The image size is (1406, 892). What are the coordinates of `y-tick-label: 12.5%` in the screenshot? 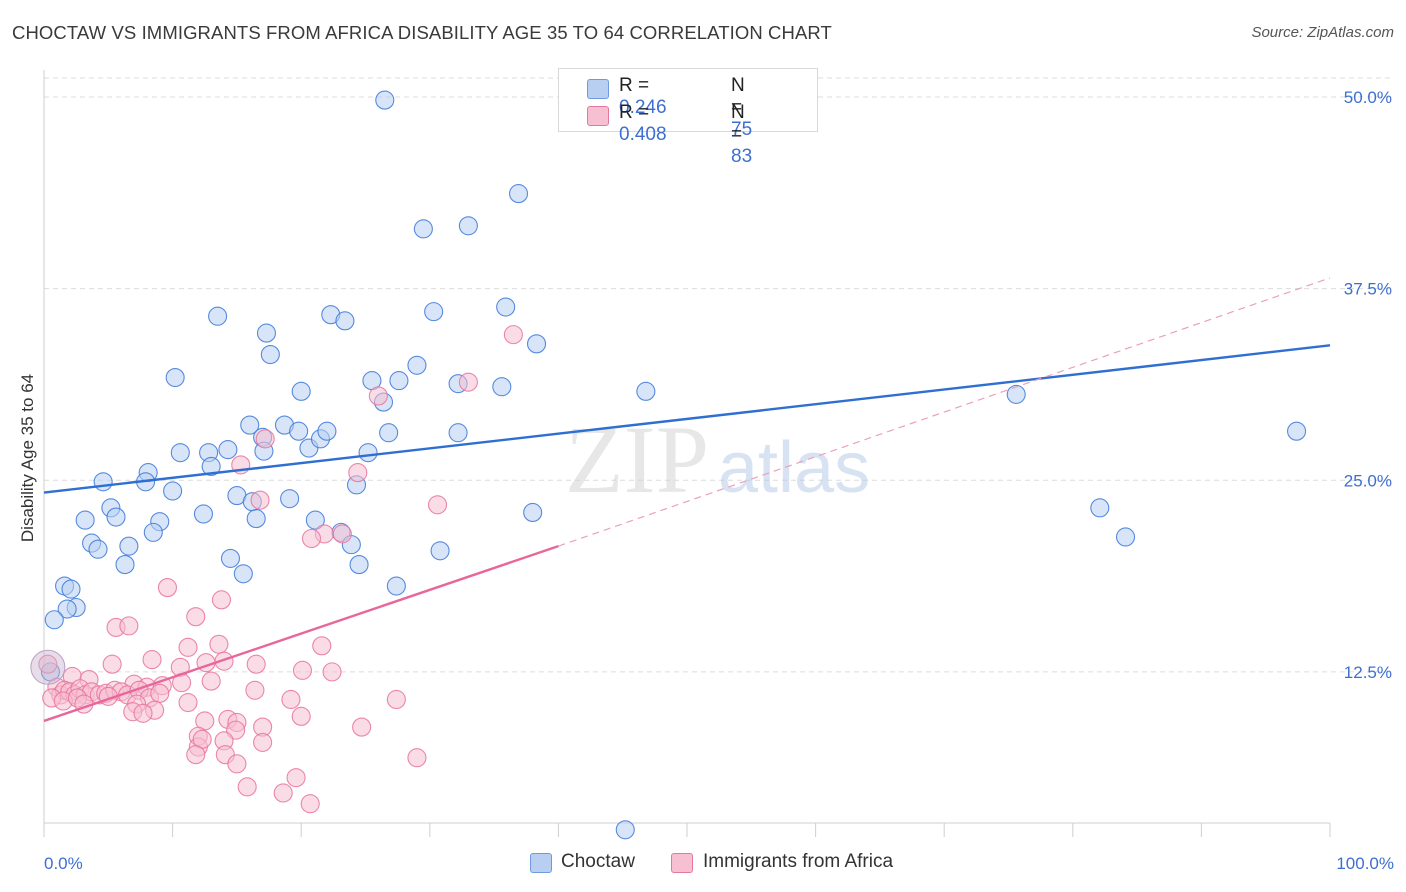 It's located at (1368, 672).